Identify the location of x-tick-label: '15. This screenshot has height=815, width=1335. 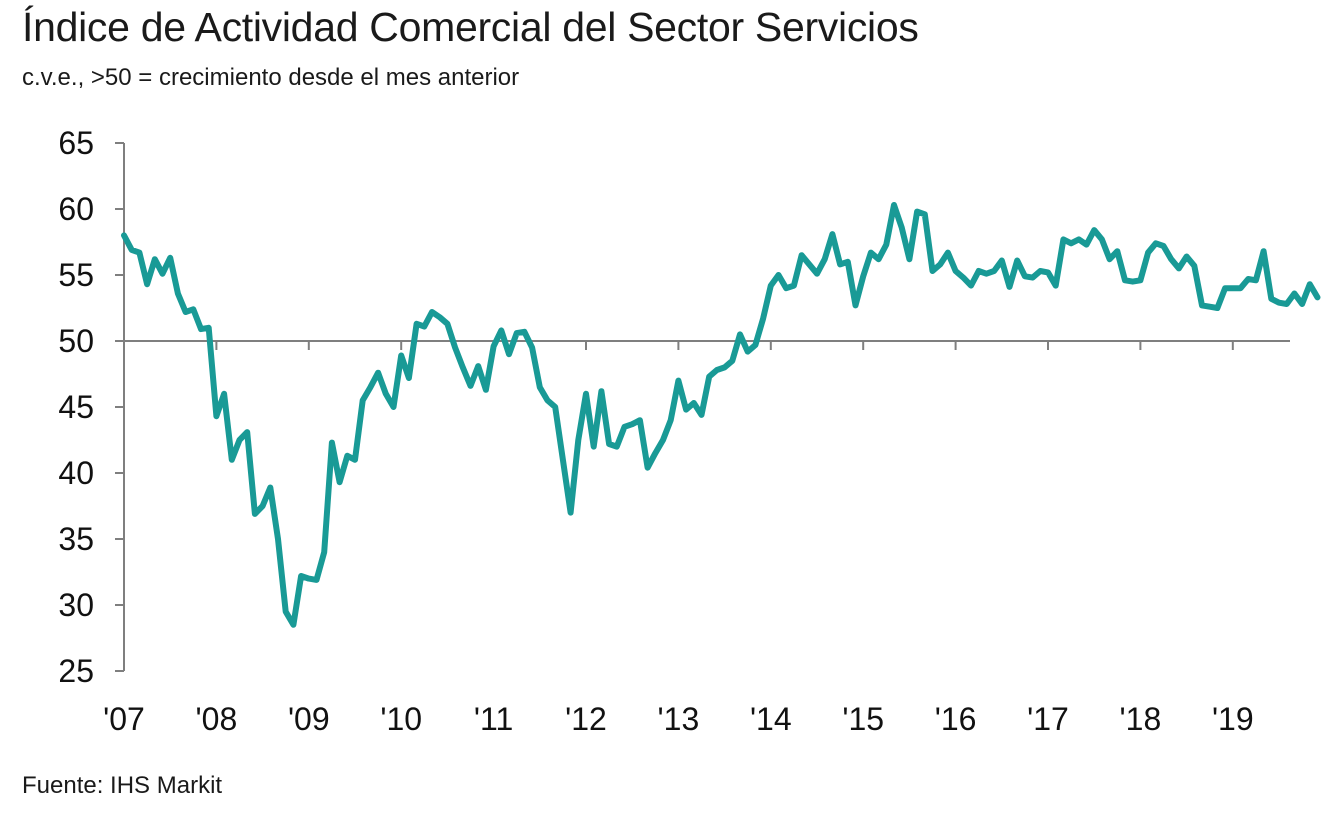
(863, 719).